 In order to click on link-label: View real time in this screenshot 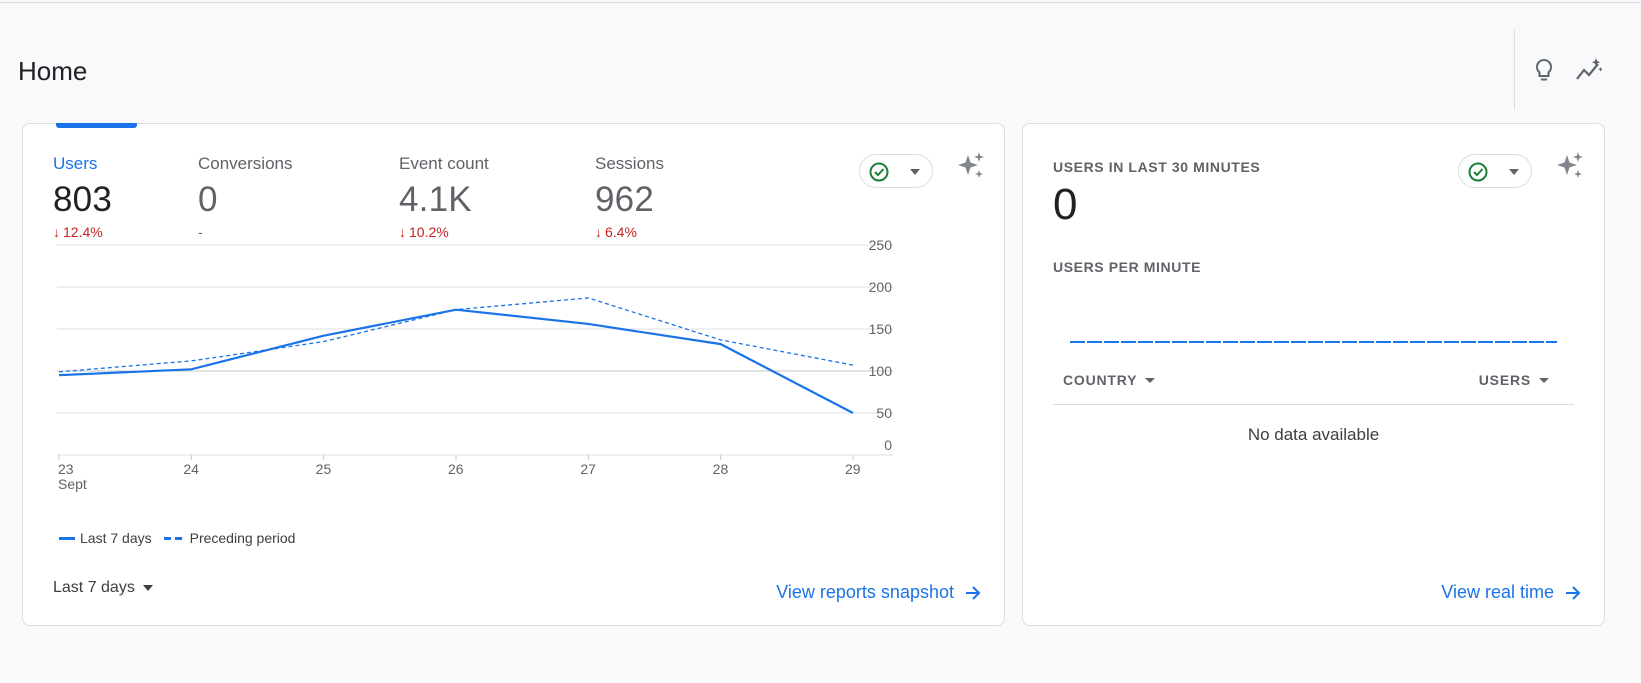, I will do `click(1497, 592)`.